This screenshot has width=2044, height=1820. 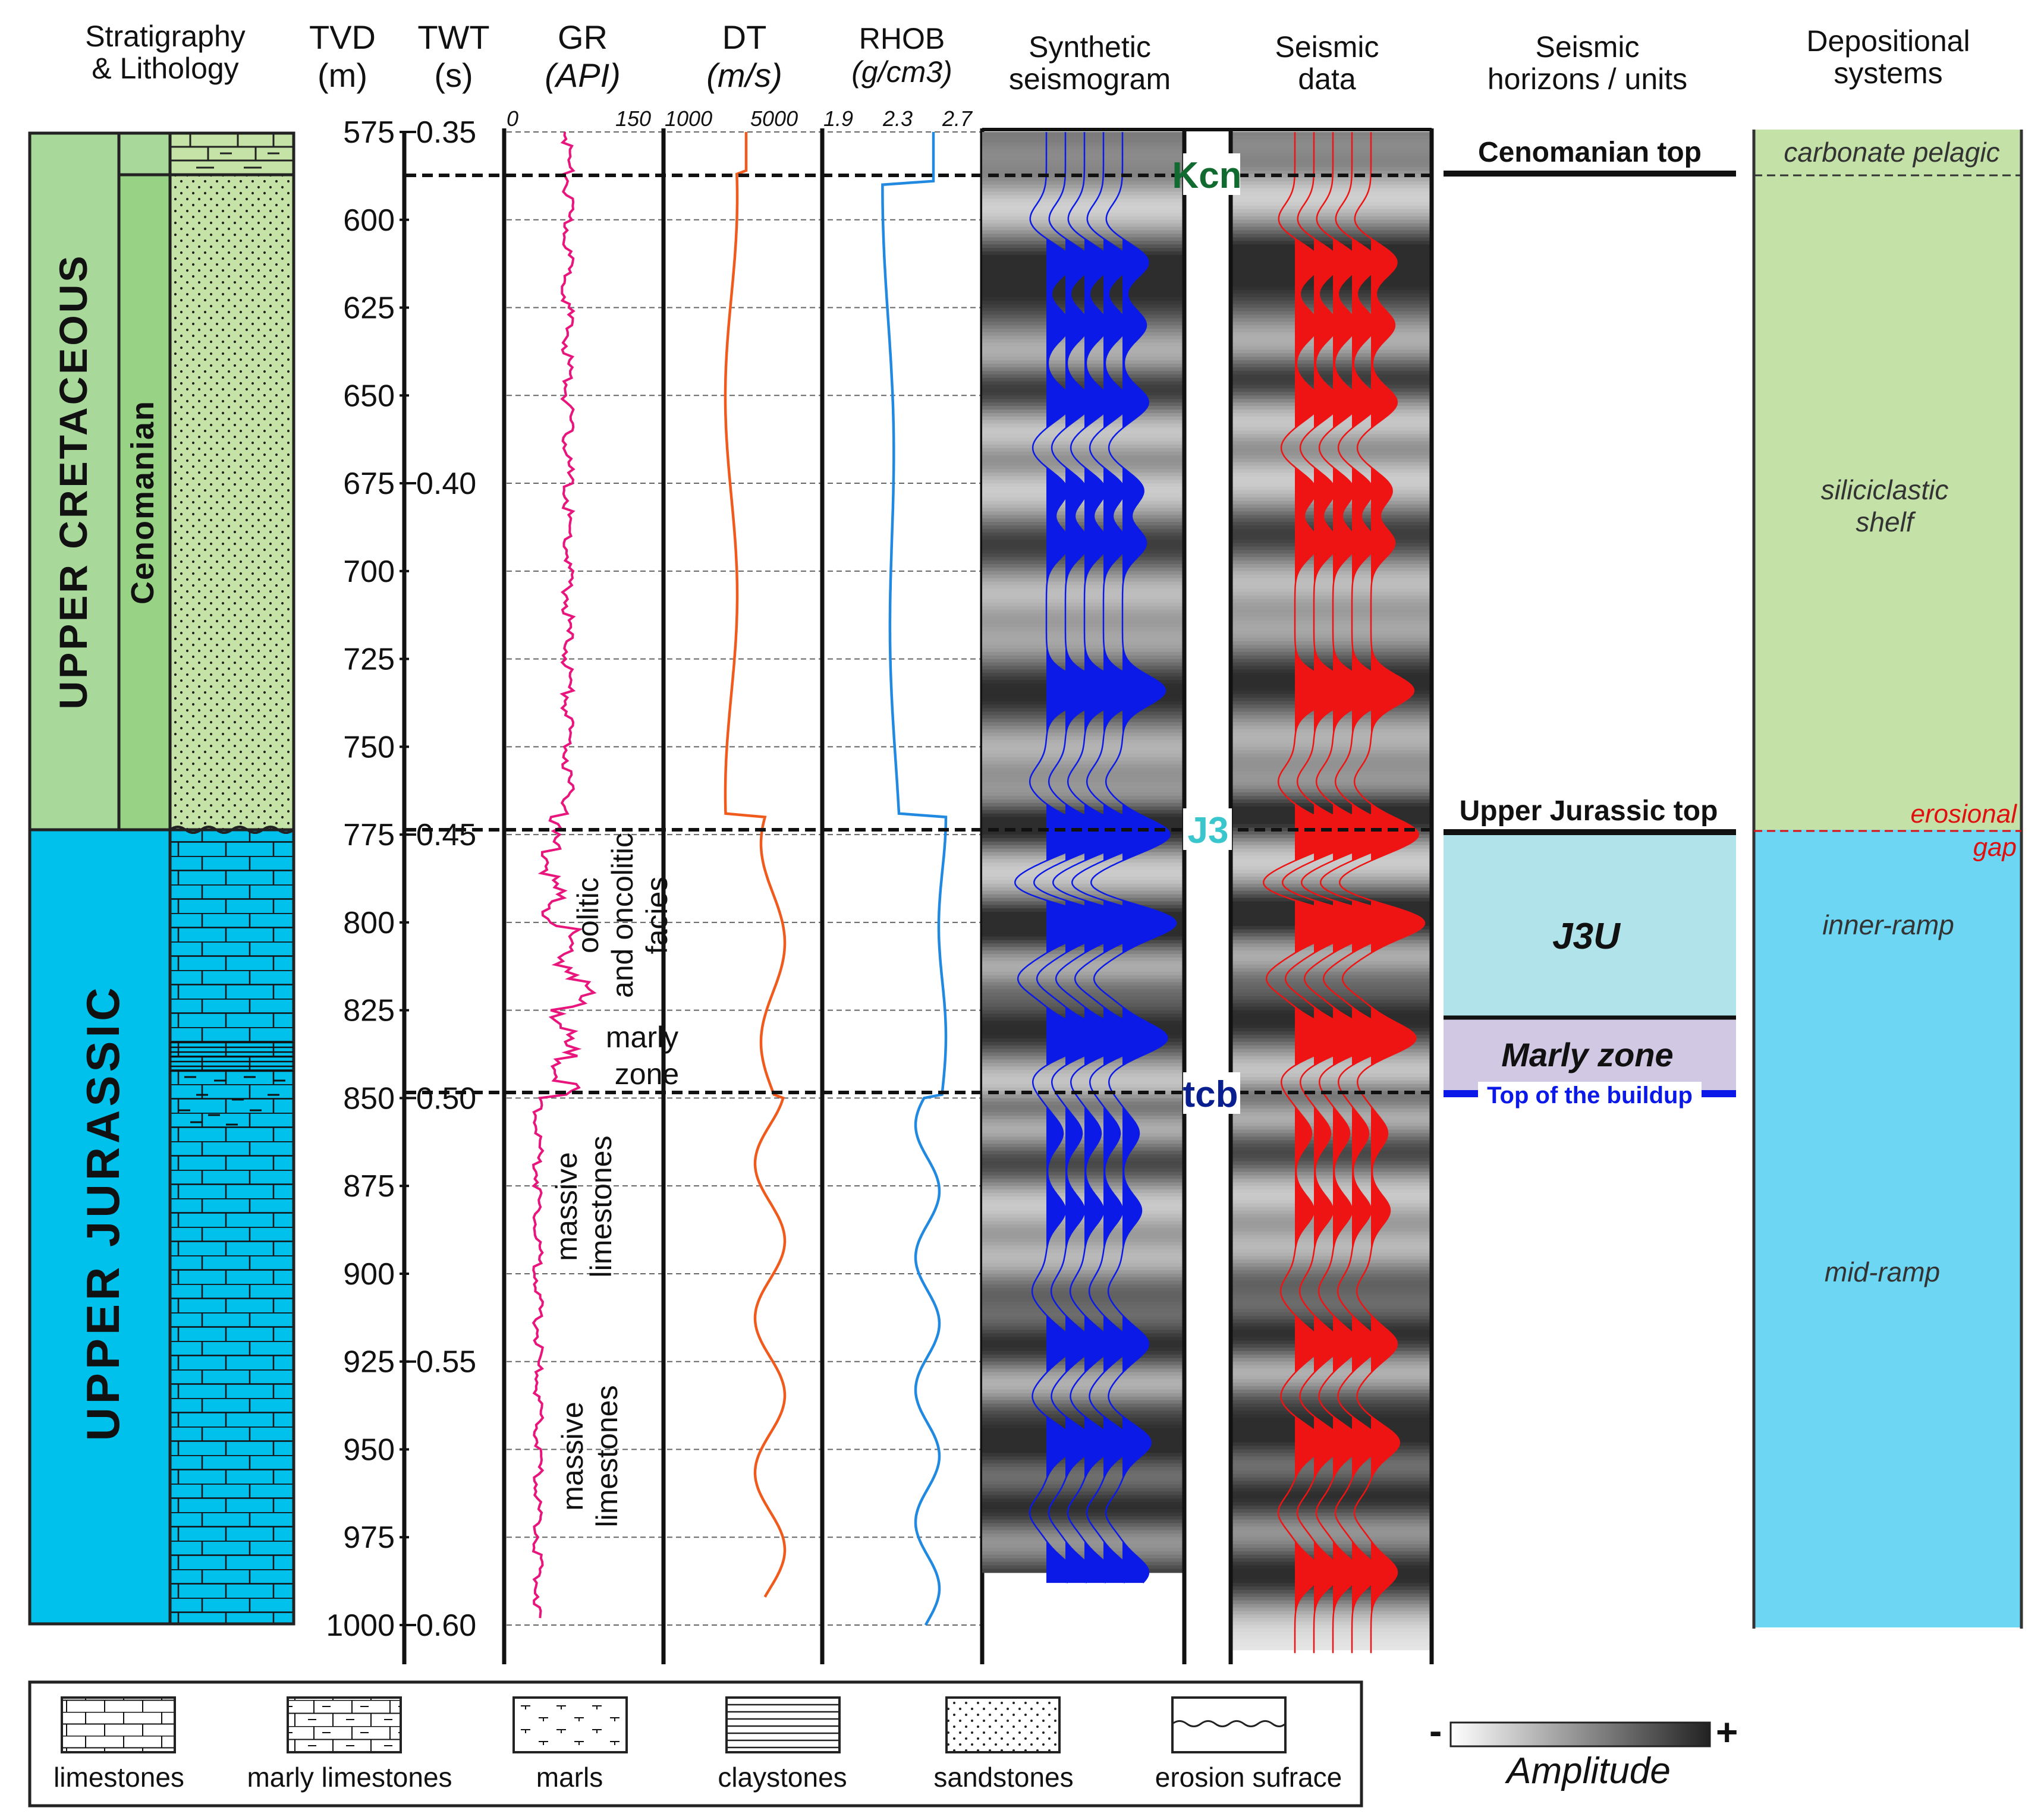 I want to click on annot-oolitic-2: and oncolitic, so click(x=622, y=915).